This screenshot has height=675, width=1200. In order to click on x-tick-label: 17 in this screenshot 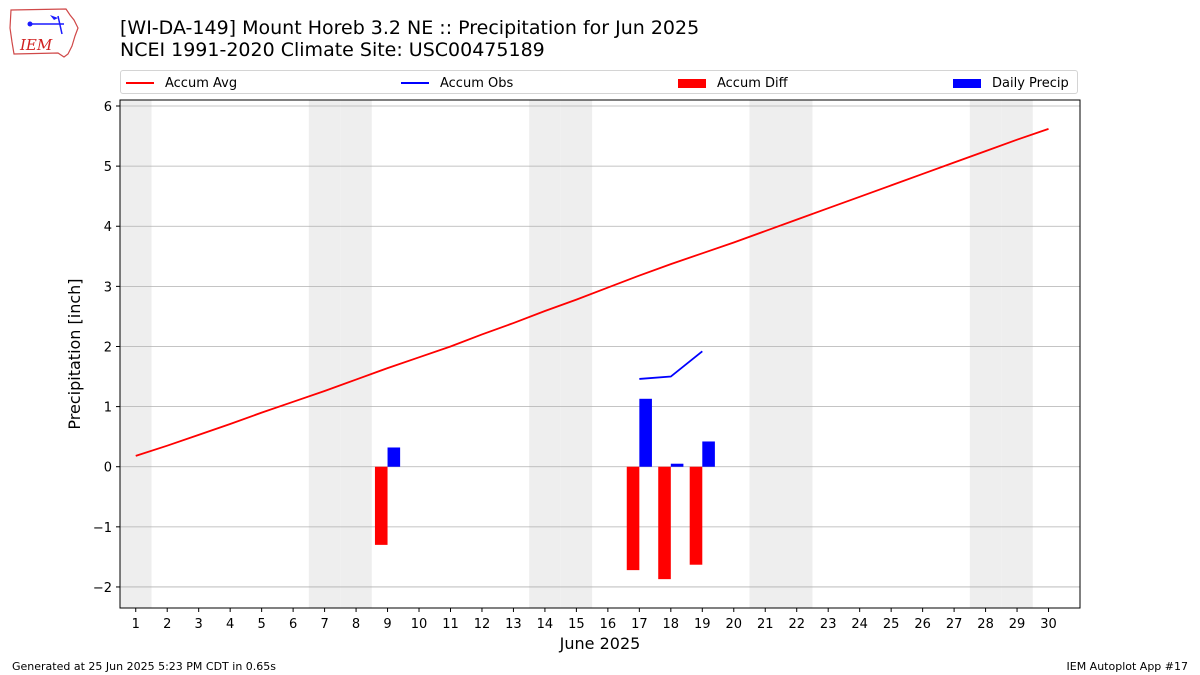, I will do `click(639, 624)`.